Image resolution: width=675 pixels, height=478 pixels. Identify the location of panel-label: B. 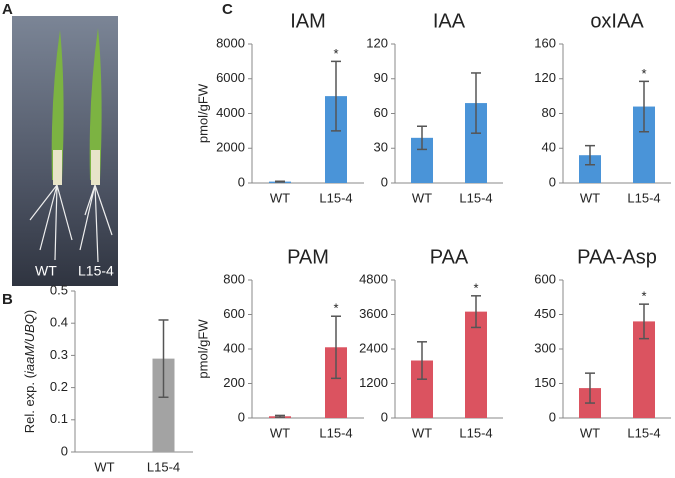
(7, 299).